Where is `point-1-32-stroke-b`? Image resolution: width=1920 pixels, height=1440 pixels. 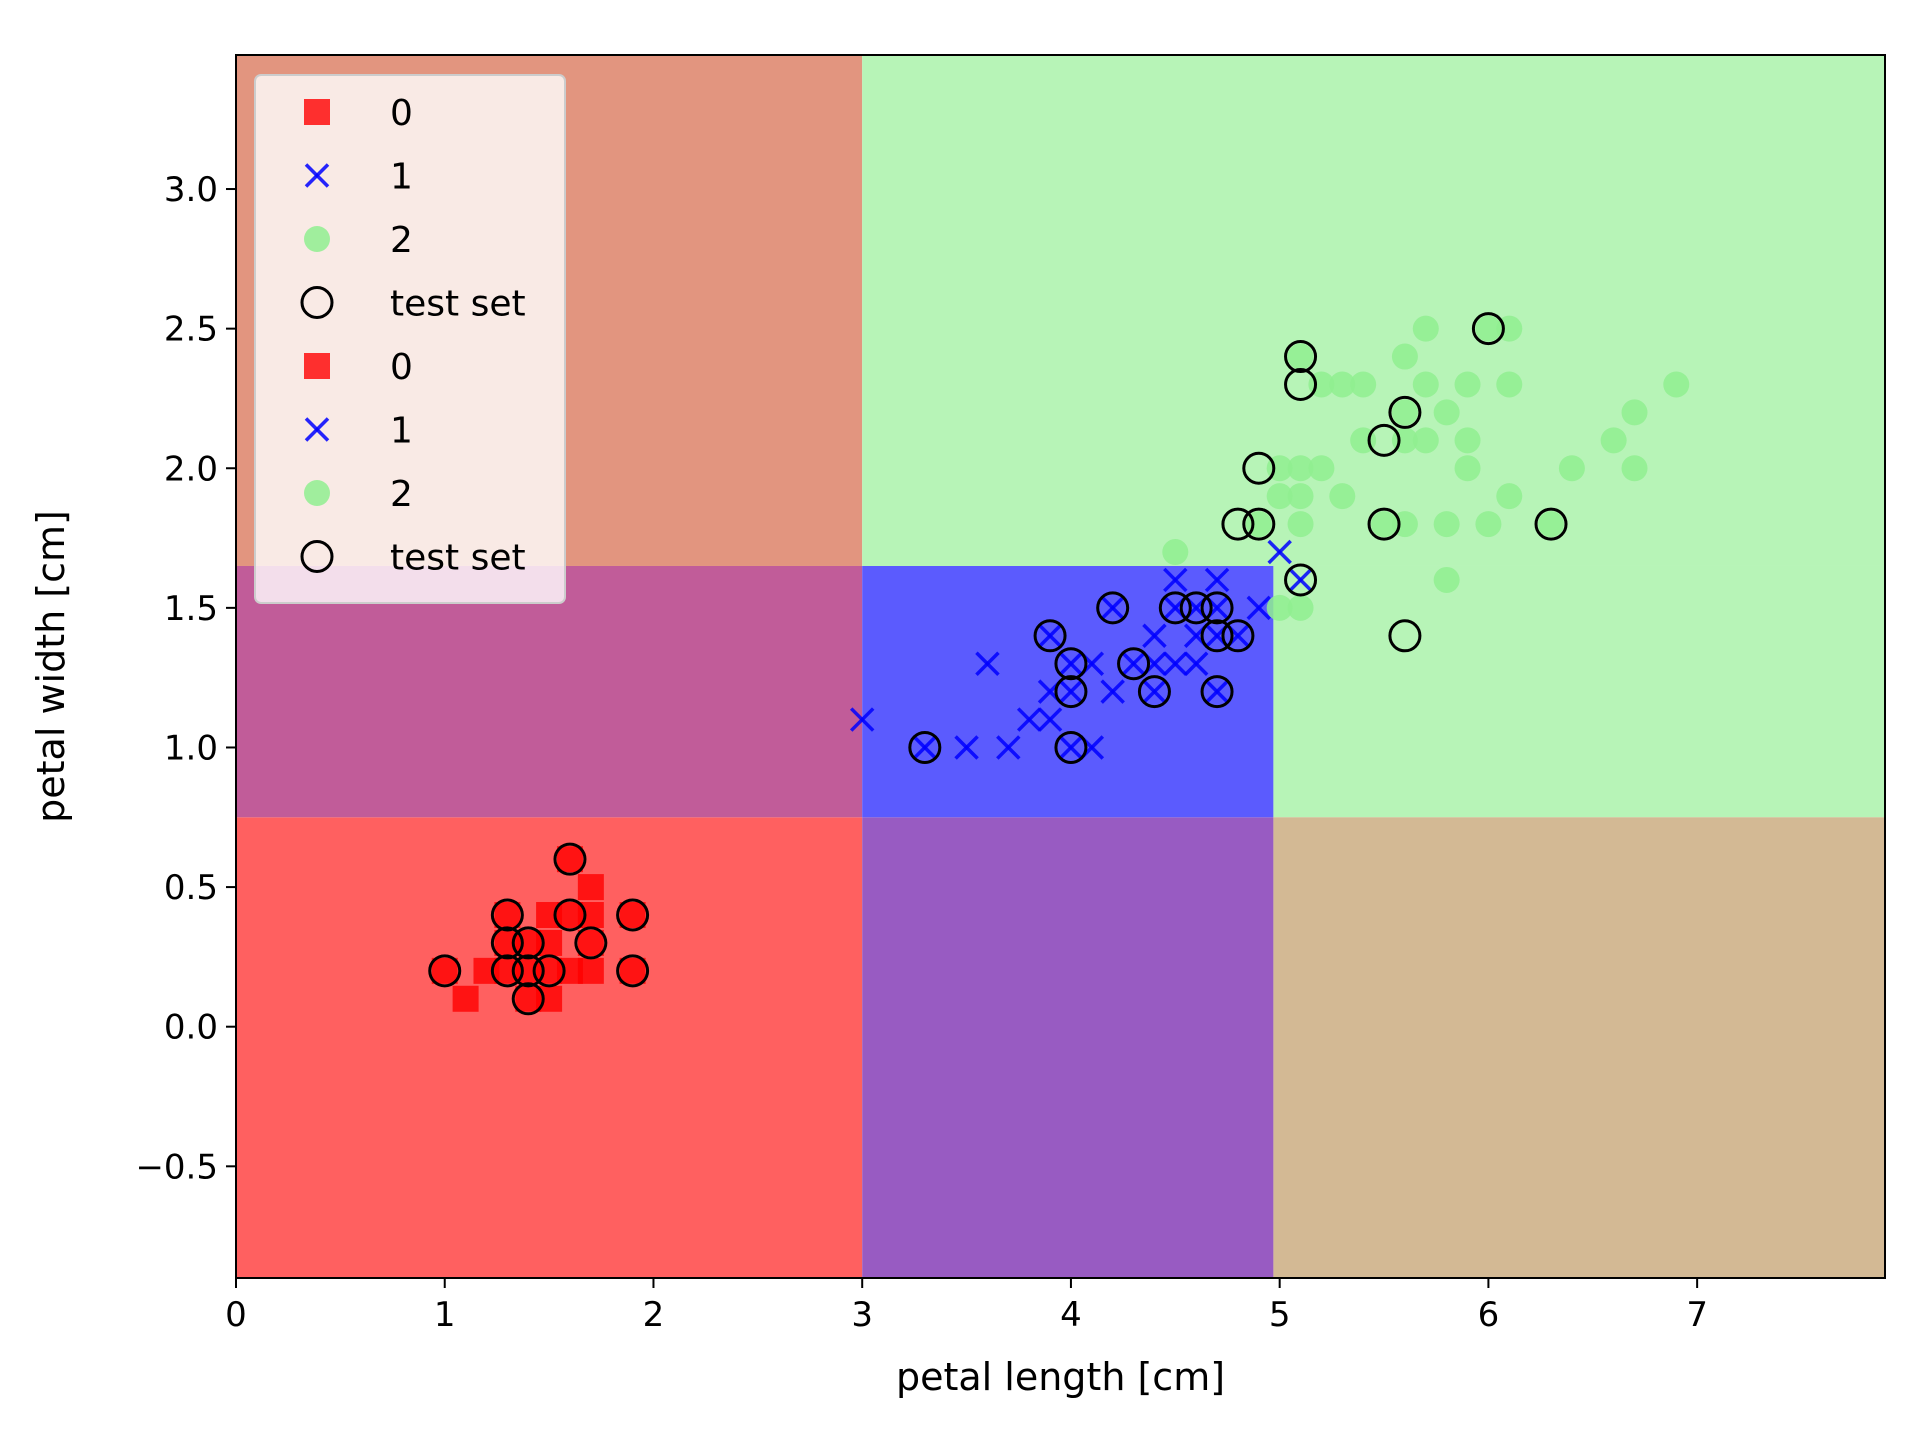
point-1-32-stroke-b is located at coordinates (1300, 580).